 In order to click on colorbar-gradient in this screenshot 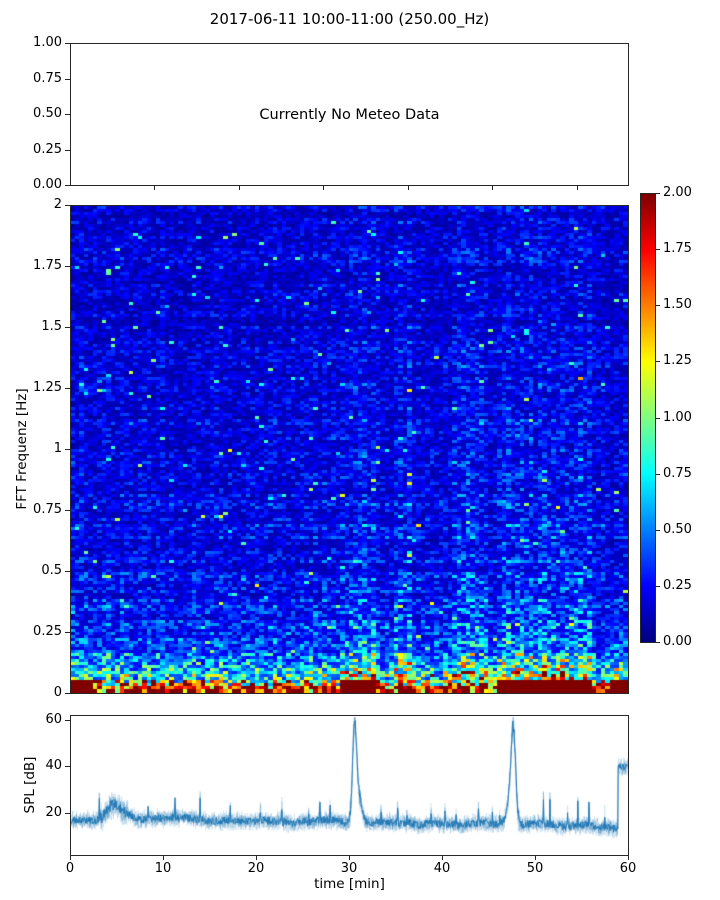, I will do `click(648, 418)`.